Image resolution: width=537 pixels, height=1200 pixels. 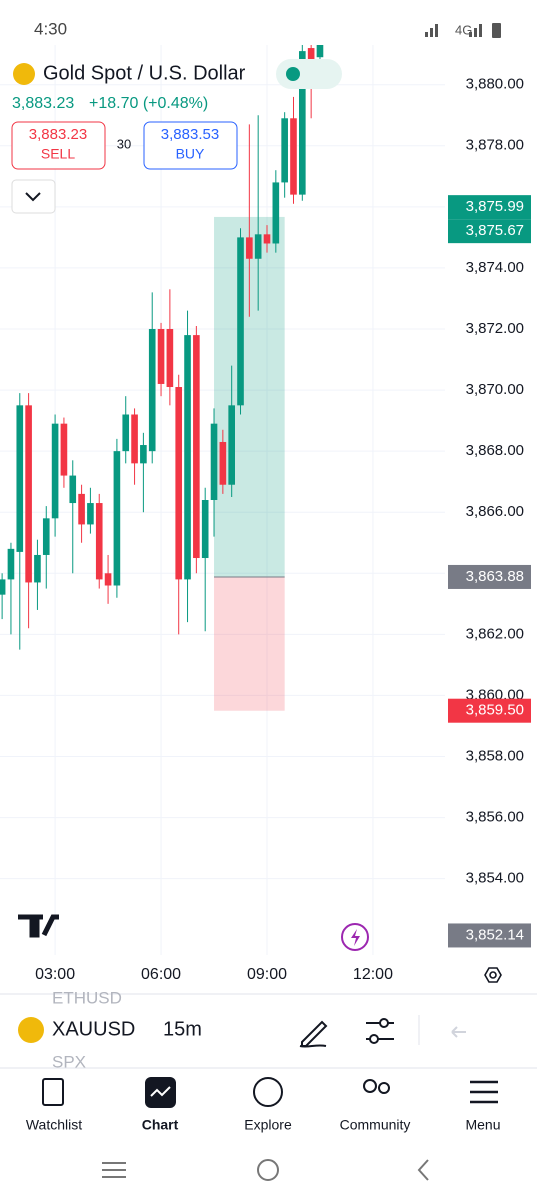 What do you see at coordinates (482, 1125) in the screenshot?
I see `nav-label: Menu` at bounding box center [482, 1125].